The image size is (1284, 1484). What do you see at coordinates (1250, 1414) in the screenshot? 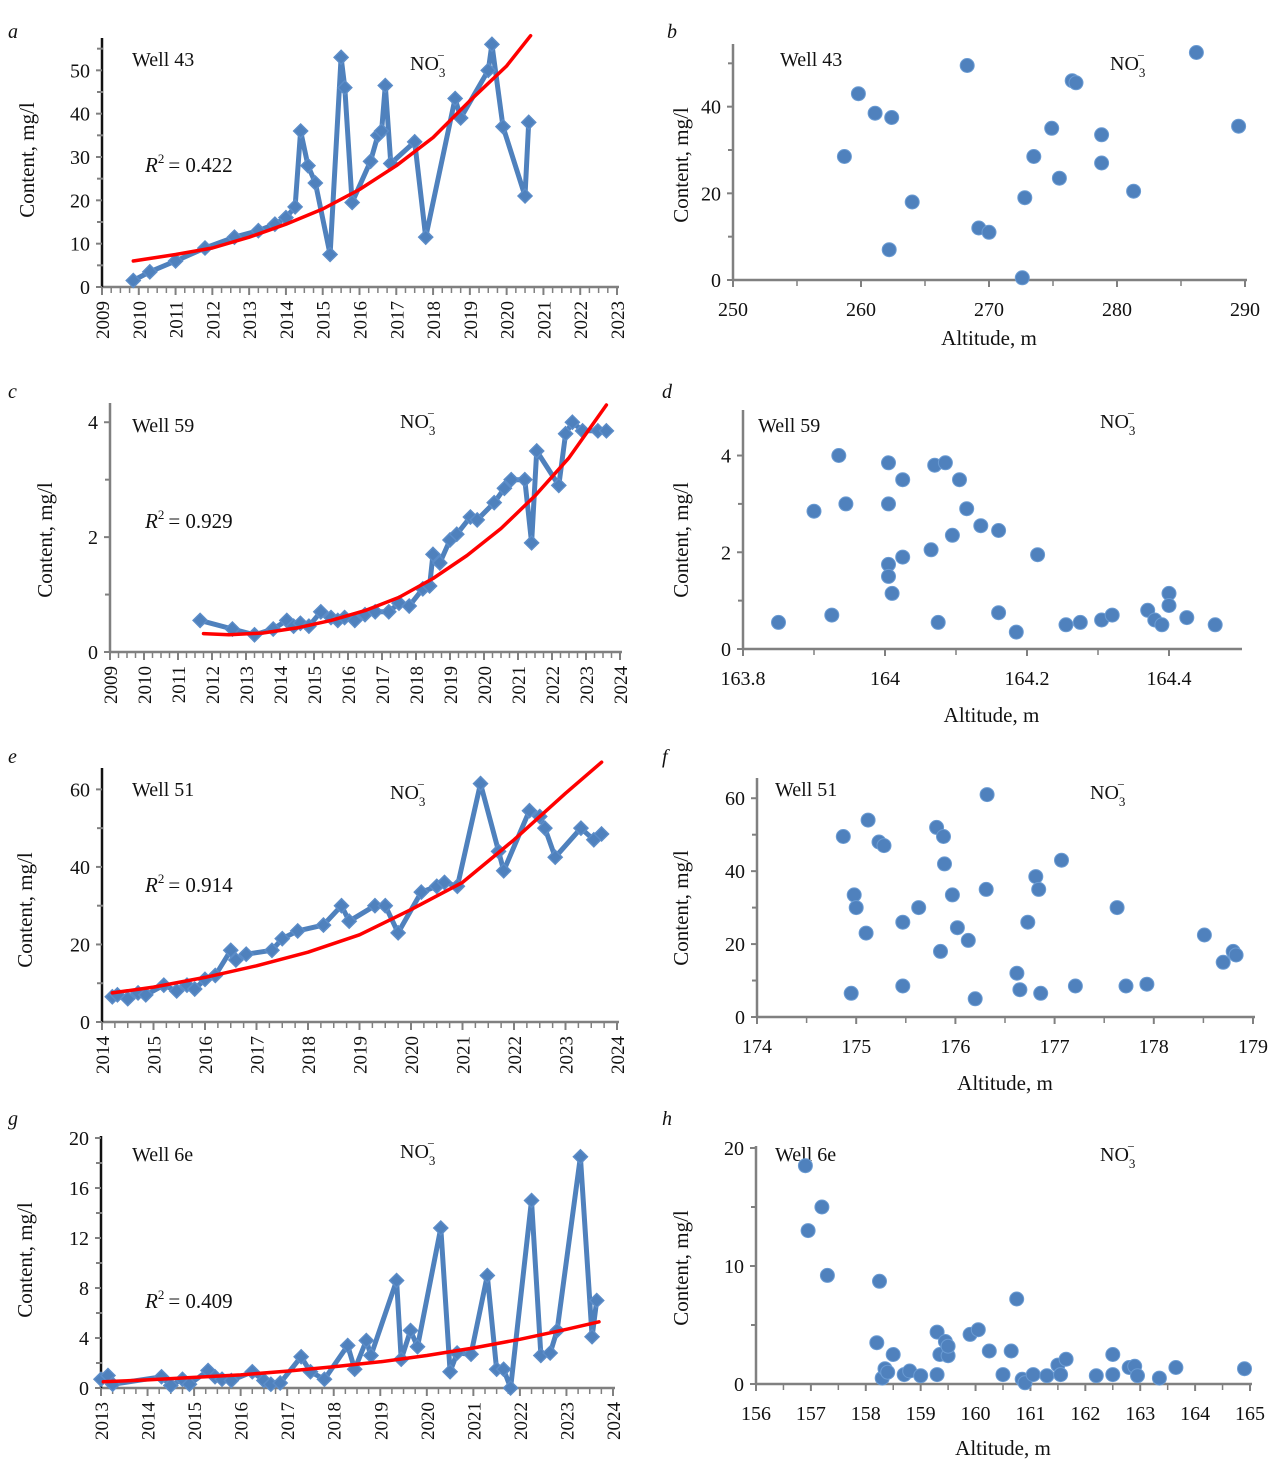
I see `x-tick-label: 165` at bounding box center [1250, 1414].